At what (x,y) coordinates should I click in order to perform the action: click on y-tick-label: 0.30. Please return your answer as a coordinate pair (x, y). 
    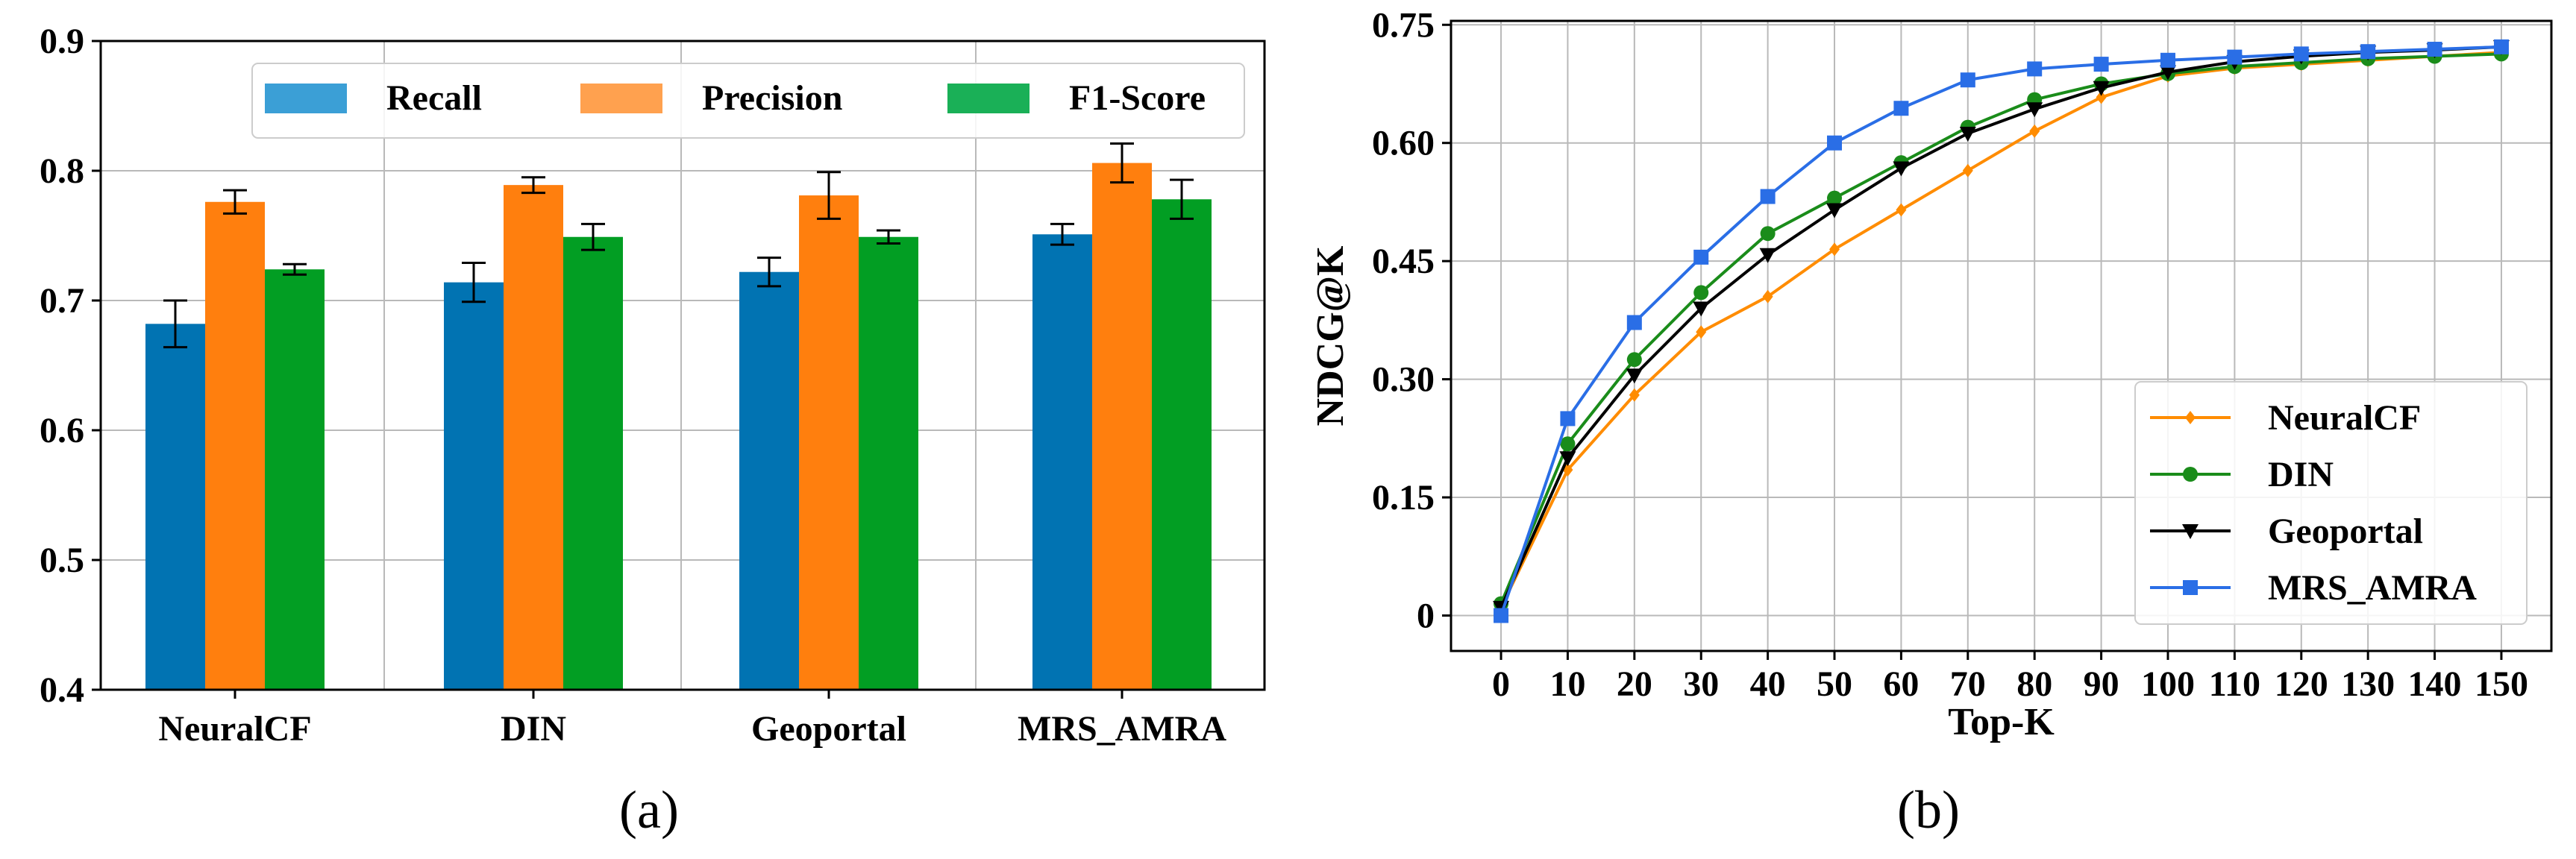
    Looking at the image, I should click on (1403, 380).